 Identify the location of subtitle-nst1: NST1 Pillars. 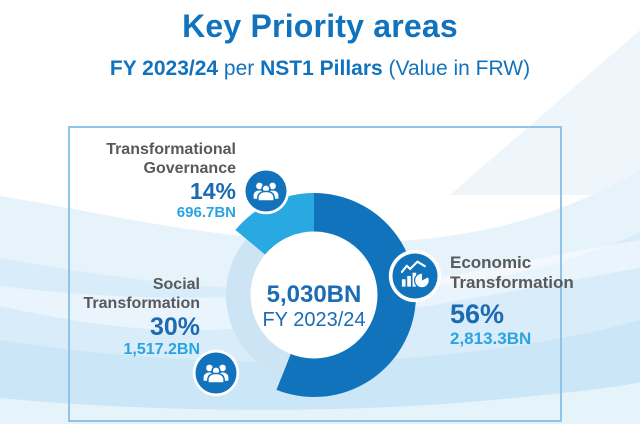
(321, 68).